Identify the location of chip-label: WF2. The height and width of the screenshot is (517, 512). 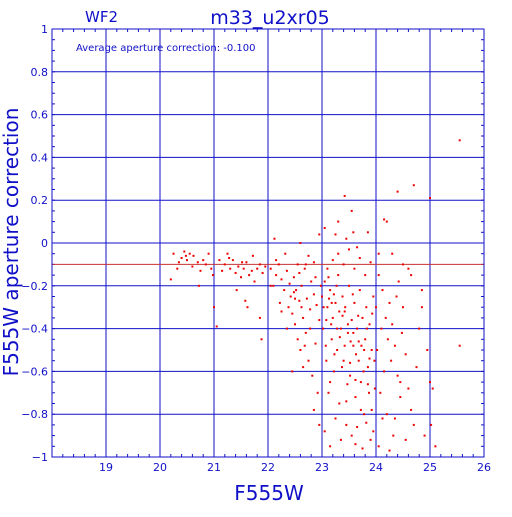
(101, 17).